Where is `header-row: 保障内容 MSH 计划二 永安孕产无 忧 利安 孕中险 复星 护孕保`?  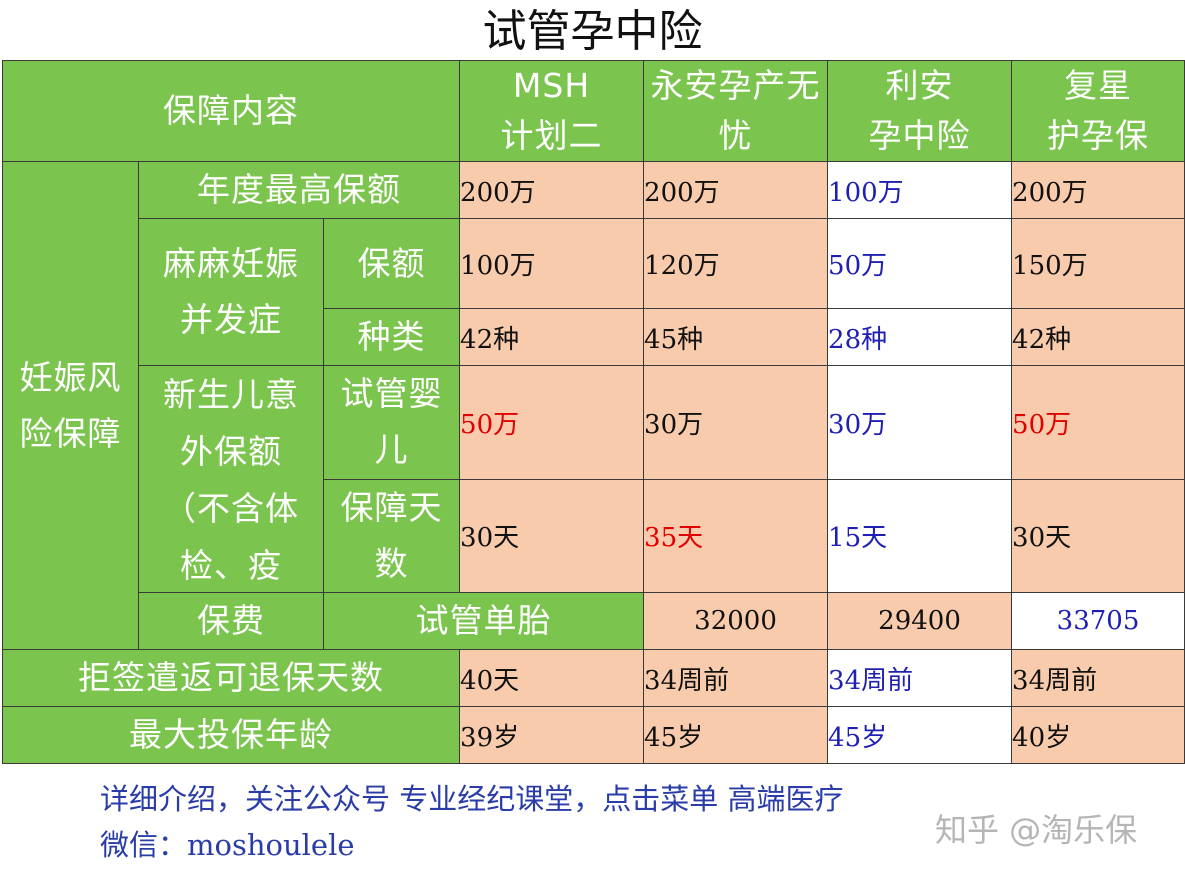
header-row: 保障内容 MSH 计划二 永安孕产无 忧 利安 孕中险 复星 护孕保 is located at coordinates (593, 111).